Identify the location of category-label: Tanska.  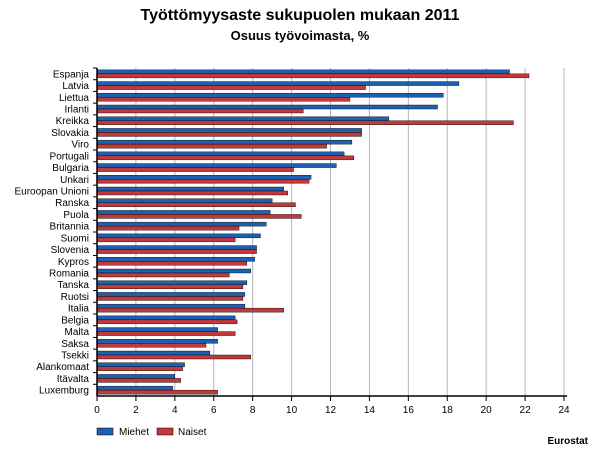
(73, 285).